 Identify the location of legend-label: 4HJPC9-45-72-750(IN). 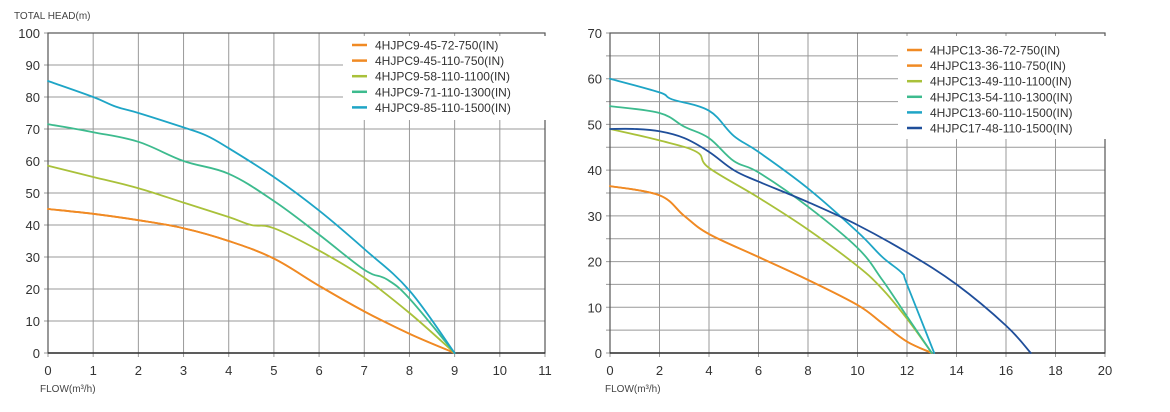
(436, 46).